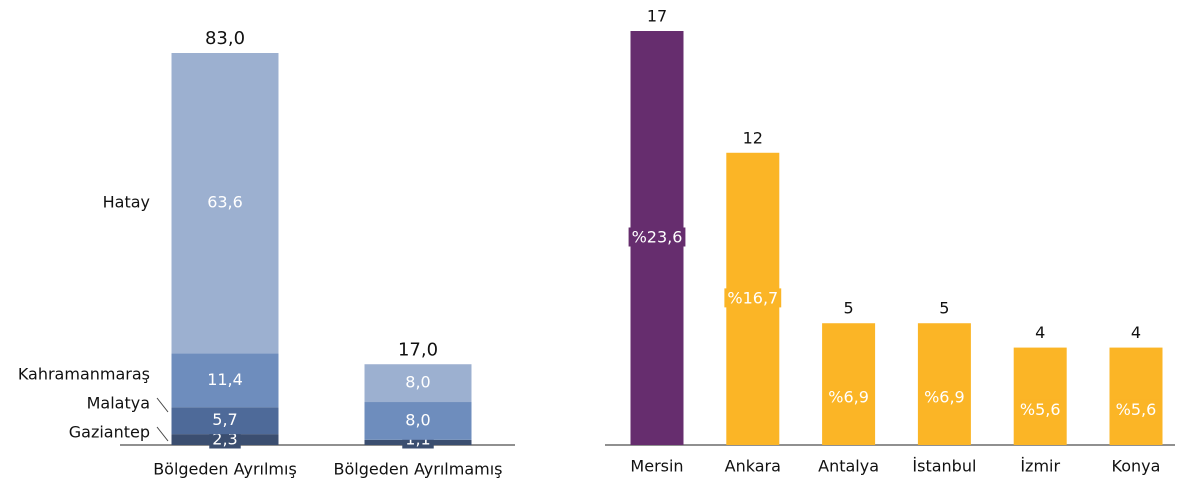 This screenshot has width=1178, height=489. I want to click on category-label: Antalya, so click(848, 466).